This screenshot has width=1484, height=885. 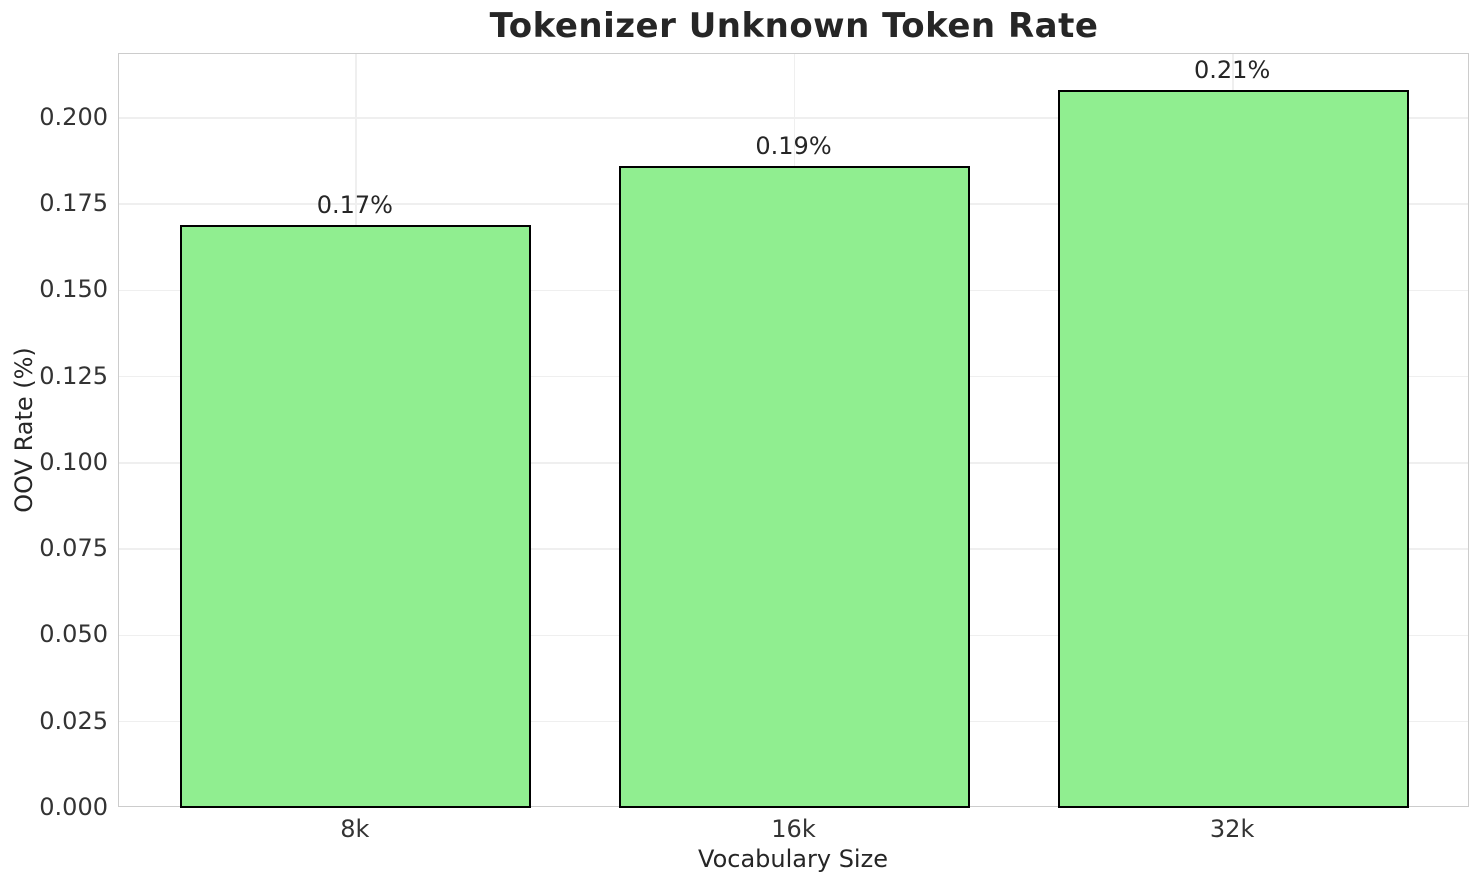 I want to click on y-tick-label: 0.150, so click(x=73, y=289).